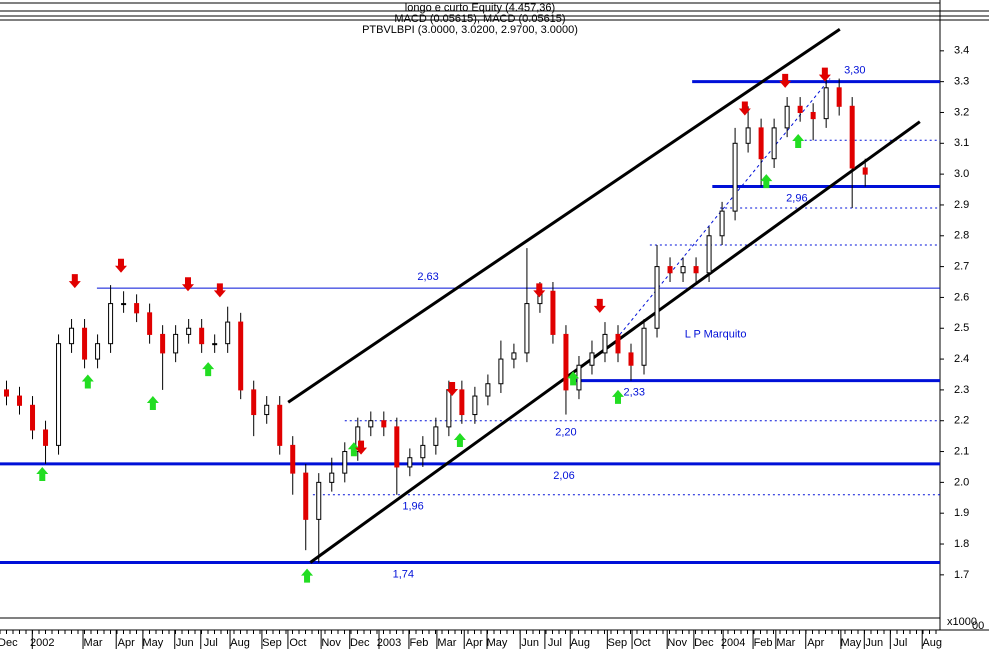 This screenshot has width=989, height=649. I want to click on level-label: 2,63, so click(427, 277).